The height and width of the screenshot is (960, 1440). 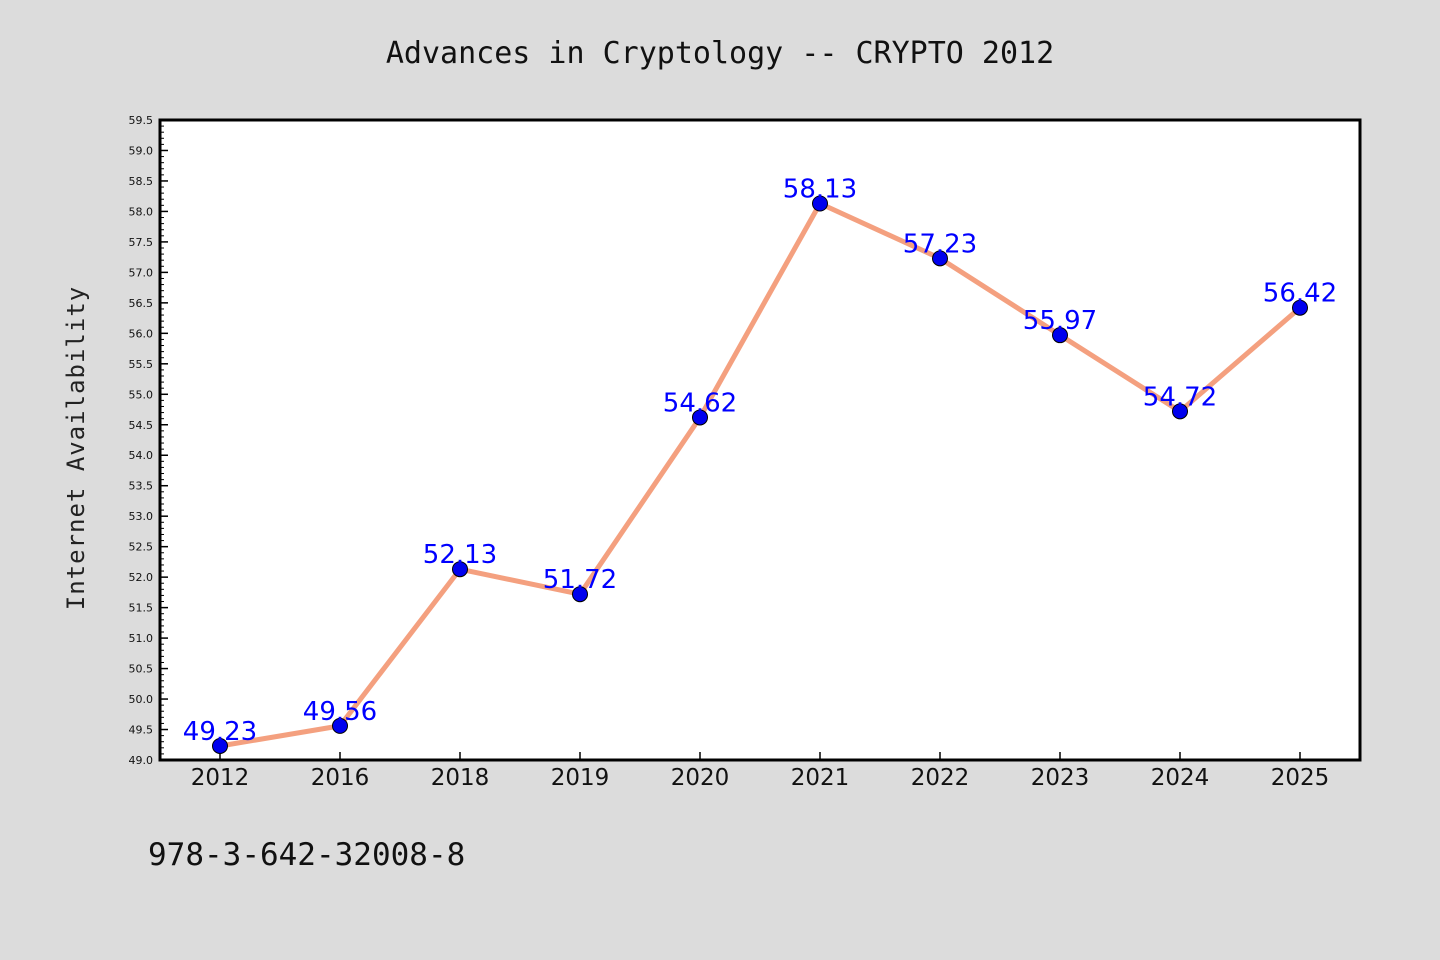 What do you see at coordinates (720, 53) in the screenshot?
I see `chart-title: Advances in Cryptology -- CRYPTO 2012` at bounding box center [720, 53].